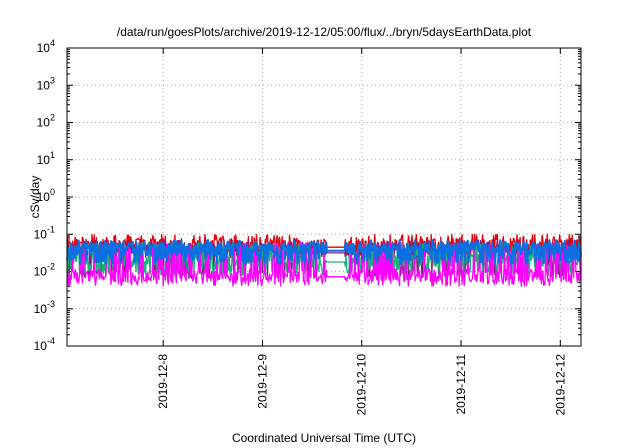 This screenshot has height=448, width=640. Describe the element at coordinates (44, 232) in the screenshot. I see `y-tick-label: 10⁻¹` at that location.